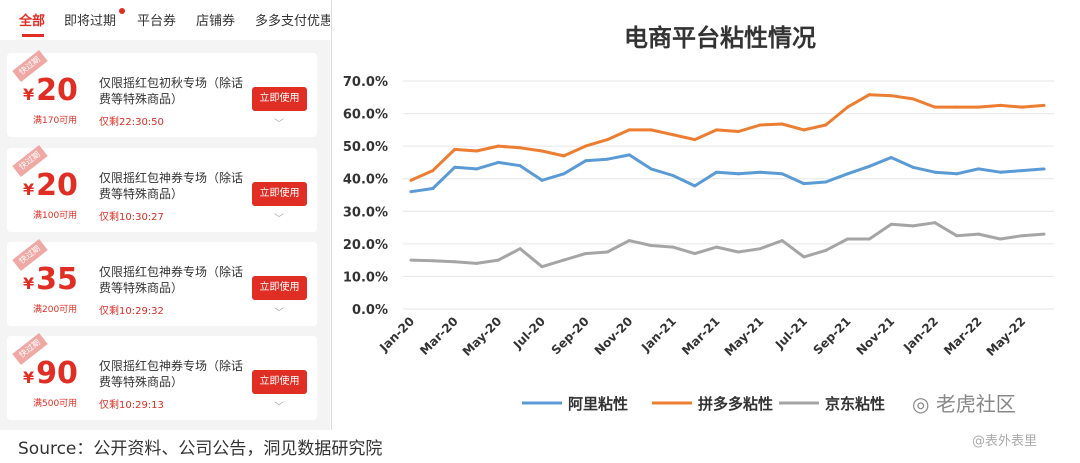  Describe the element at coordinates (598, 404) in the screenshot. I see `legend-label: 阿里粘性` at that location.